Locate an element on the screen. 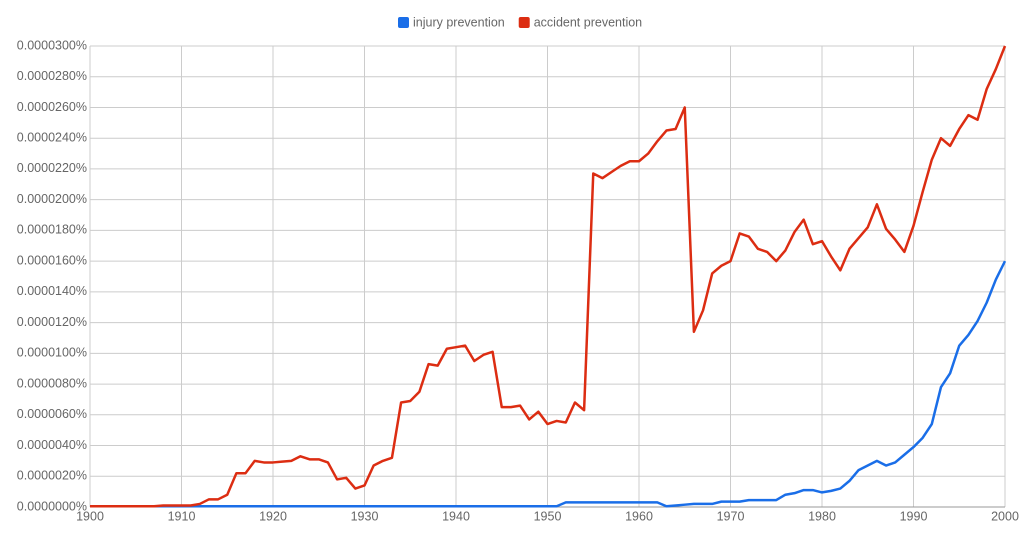  x-tick-label: 1920 is located at coordinates (273, 516).